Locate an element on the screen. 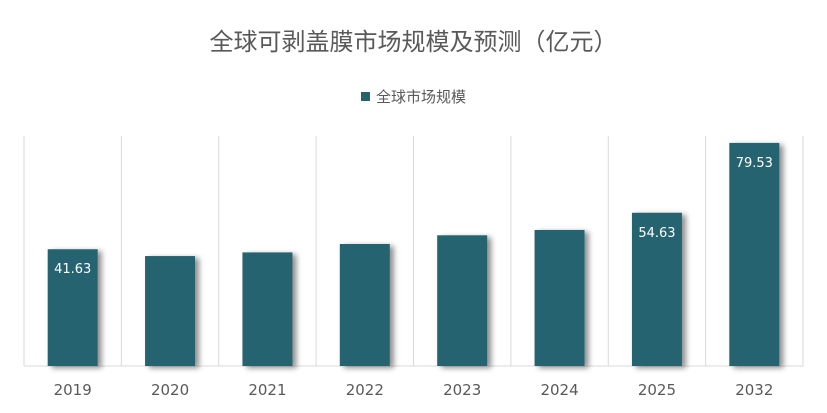 This screenshot has height=413, width=827. bar-2019 is located at coordinates (72, 307).